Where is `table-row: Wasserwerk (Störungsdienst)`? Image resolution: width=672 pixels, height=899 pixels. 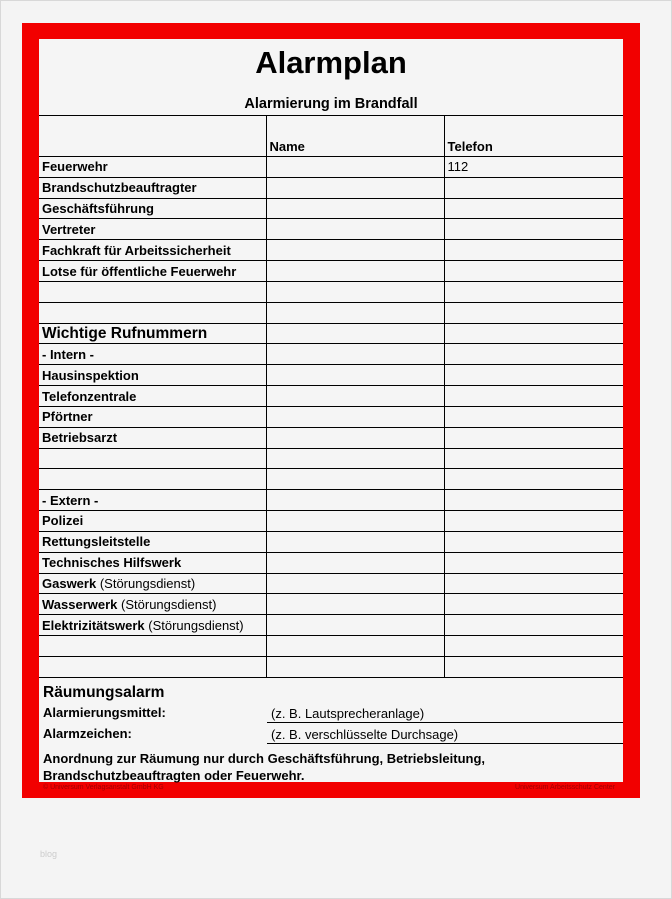 table-row: Wasserwerk (Störungsdienst) is located at coordinates (331, 604).